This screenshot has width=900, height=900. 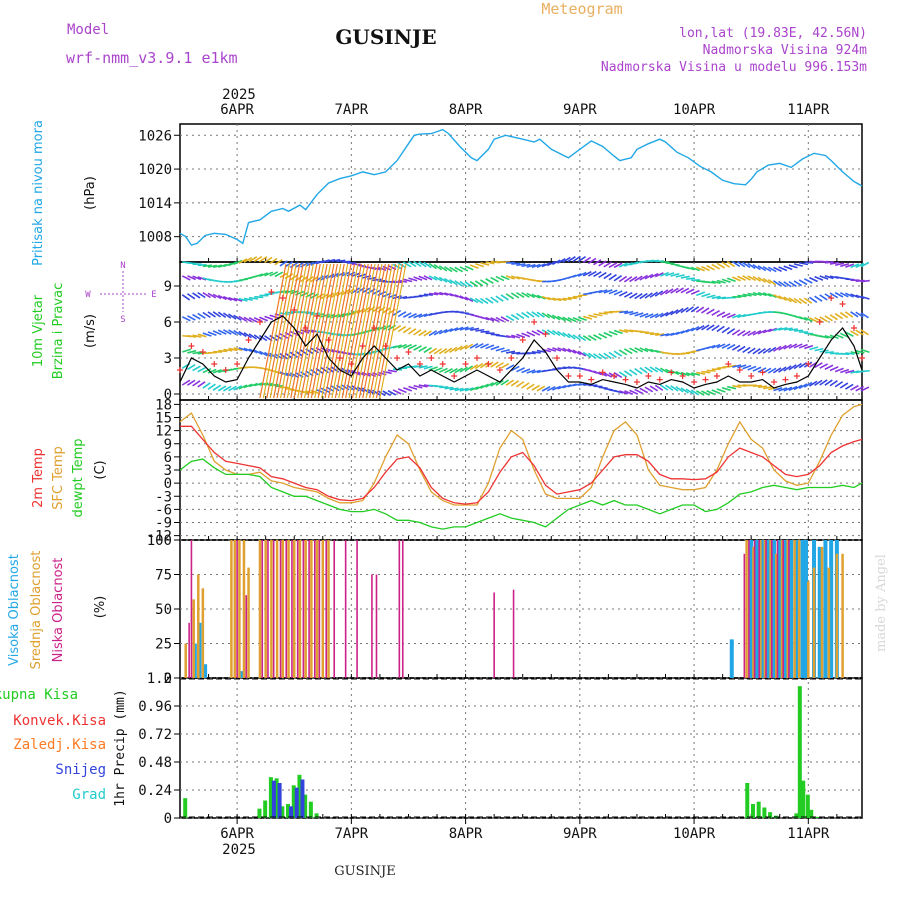 What do you see at coordinates (14, 610) in the screenshot?
I see `cloud-axis-title-1: Visoka Oblacnost` at bounding box center [14, 610].